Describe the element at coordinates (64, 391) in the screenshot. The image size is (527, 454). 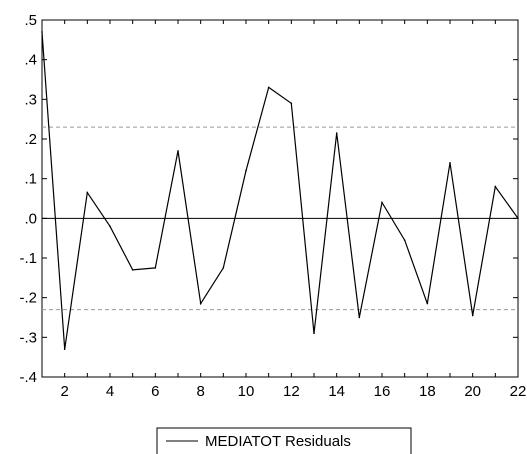
I see `x-tick-label: 2` at that location.